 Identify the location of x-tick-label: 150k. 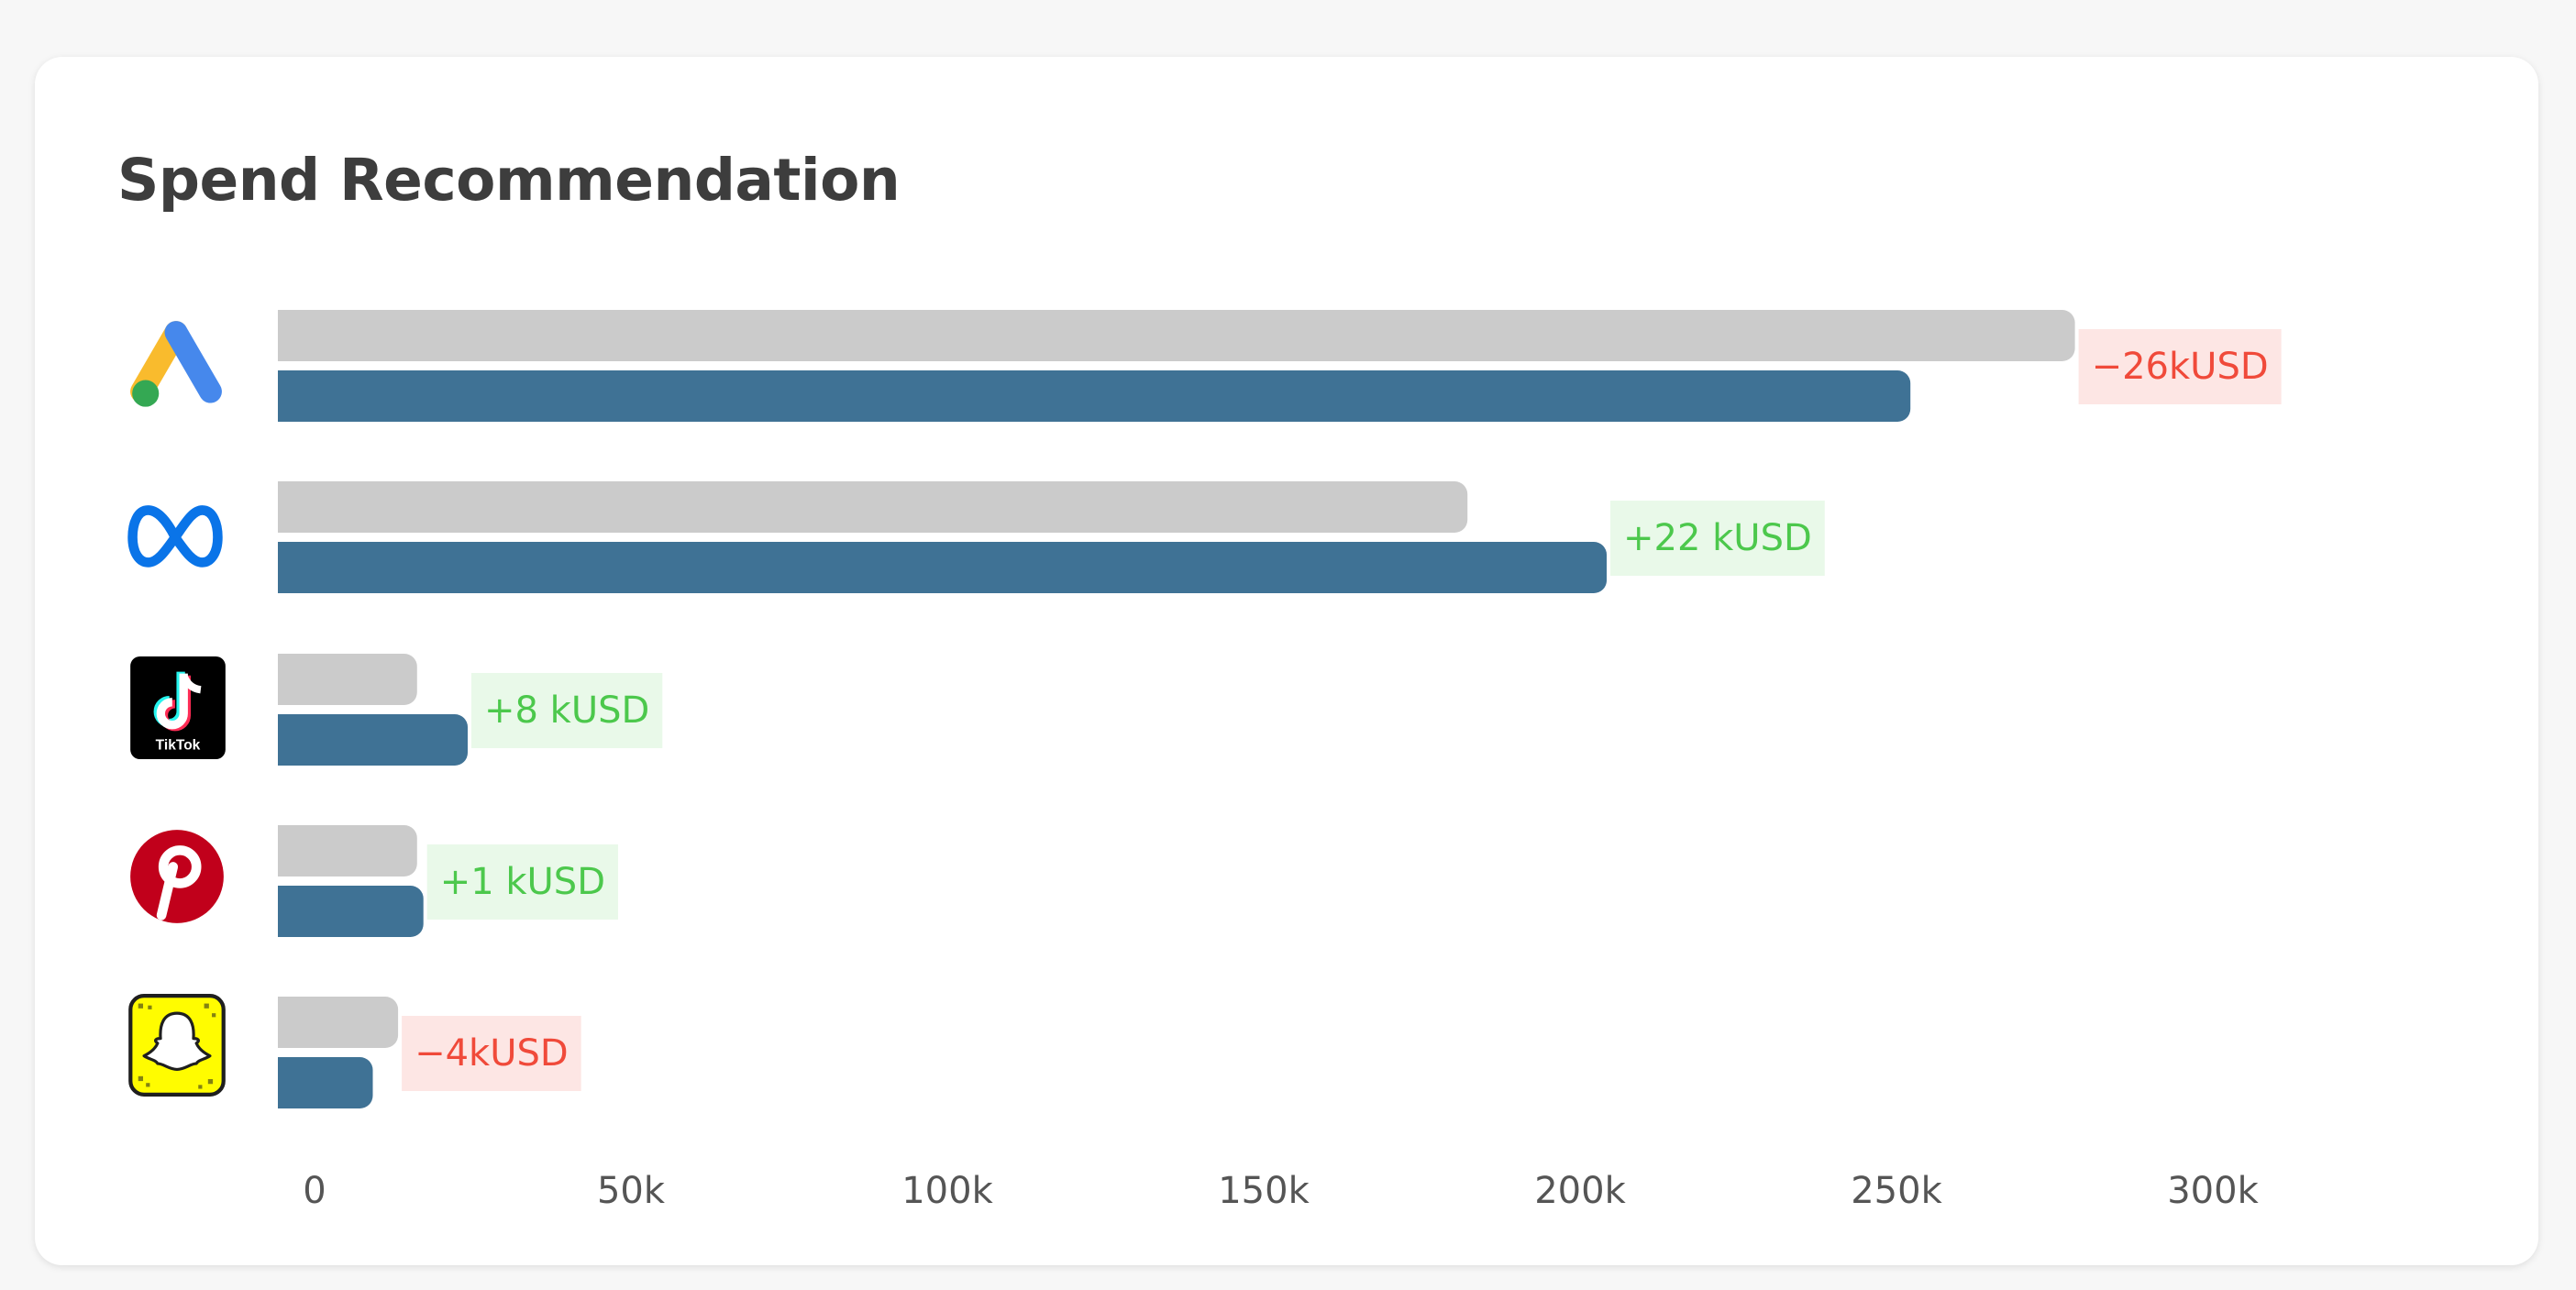
(1264, 1191).